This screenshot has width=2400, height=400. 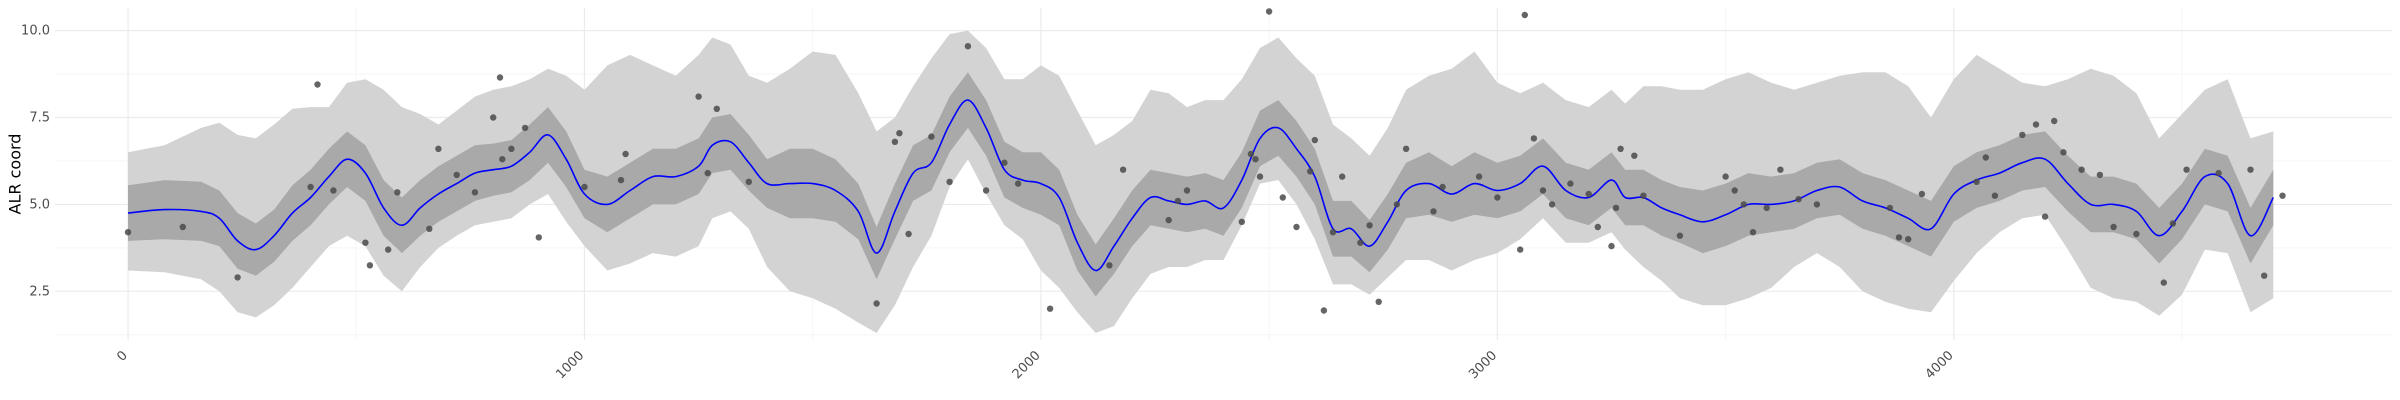 I want to click on y-axis-title: ALR coord, so click(x=15, y=174).